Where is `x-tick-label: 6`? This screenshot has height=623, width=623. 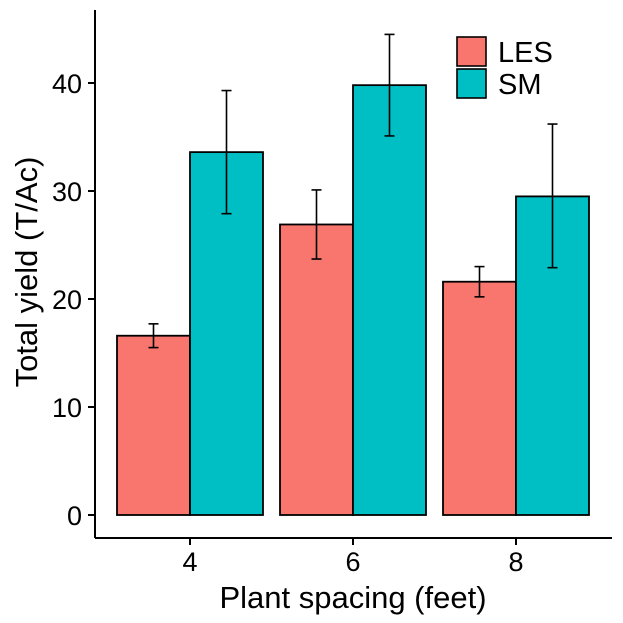 x-tick-label: 6 is located at coordinates (352, 562).